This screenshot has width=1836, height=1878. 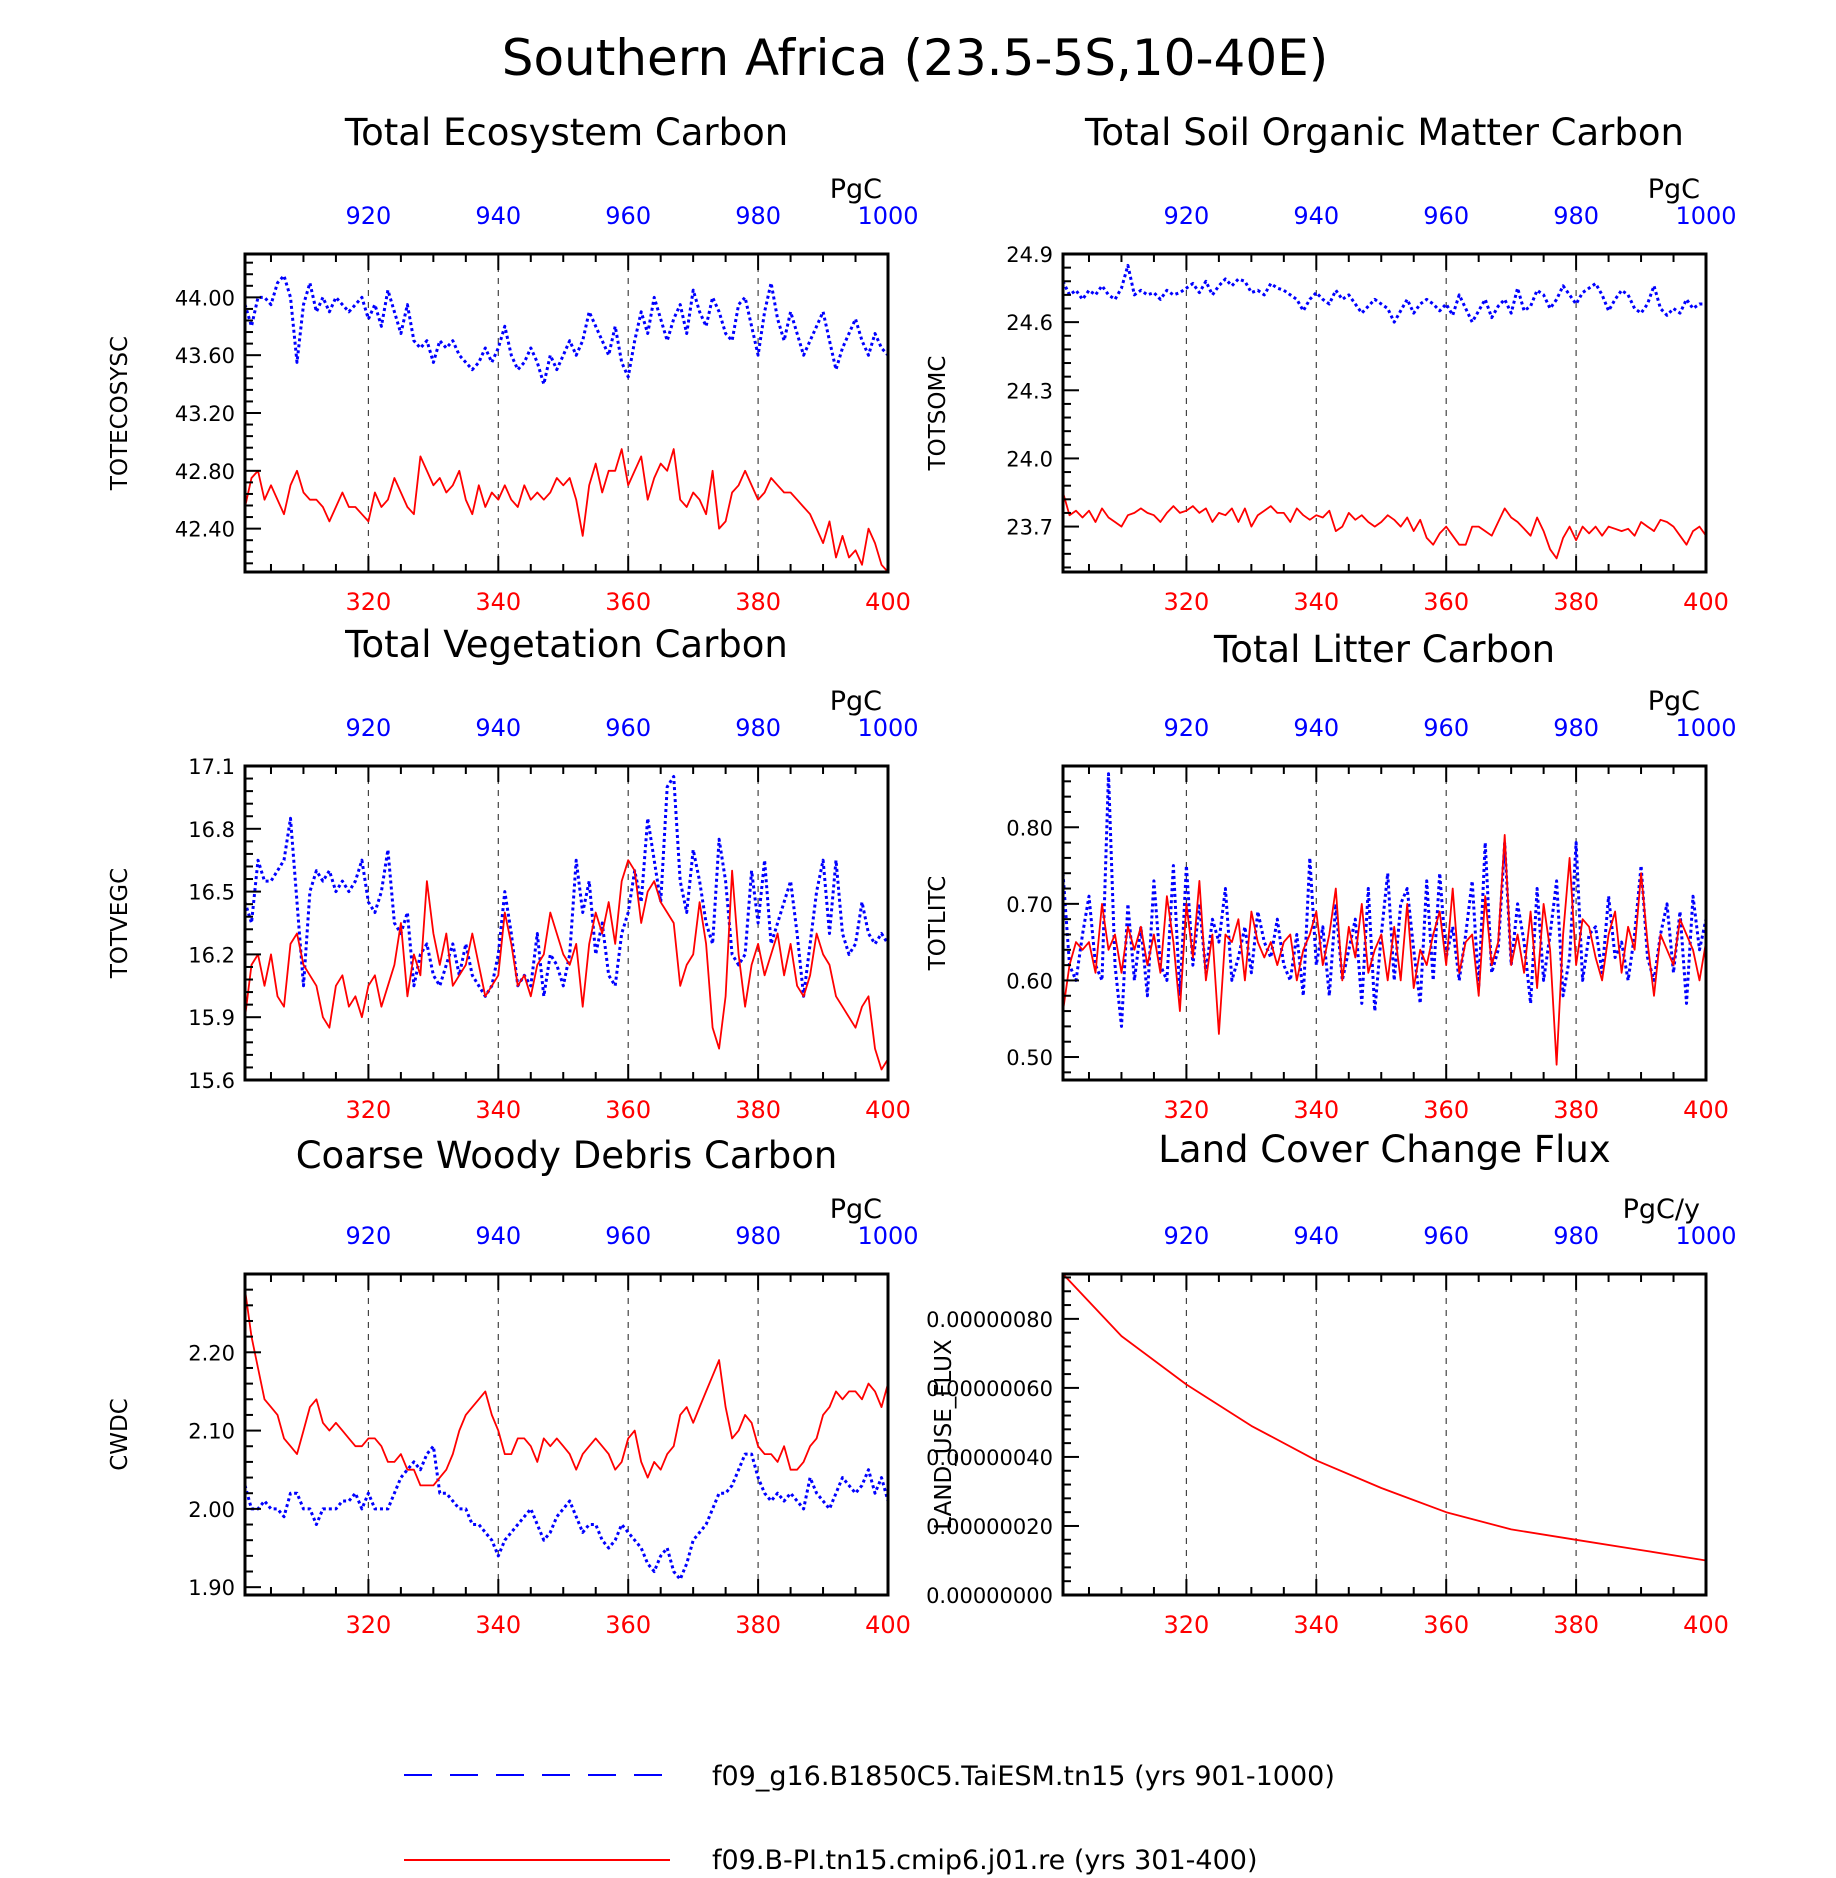 I want to click on y-axis-label: TOTLITC, so click(x=938, y=924).